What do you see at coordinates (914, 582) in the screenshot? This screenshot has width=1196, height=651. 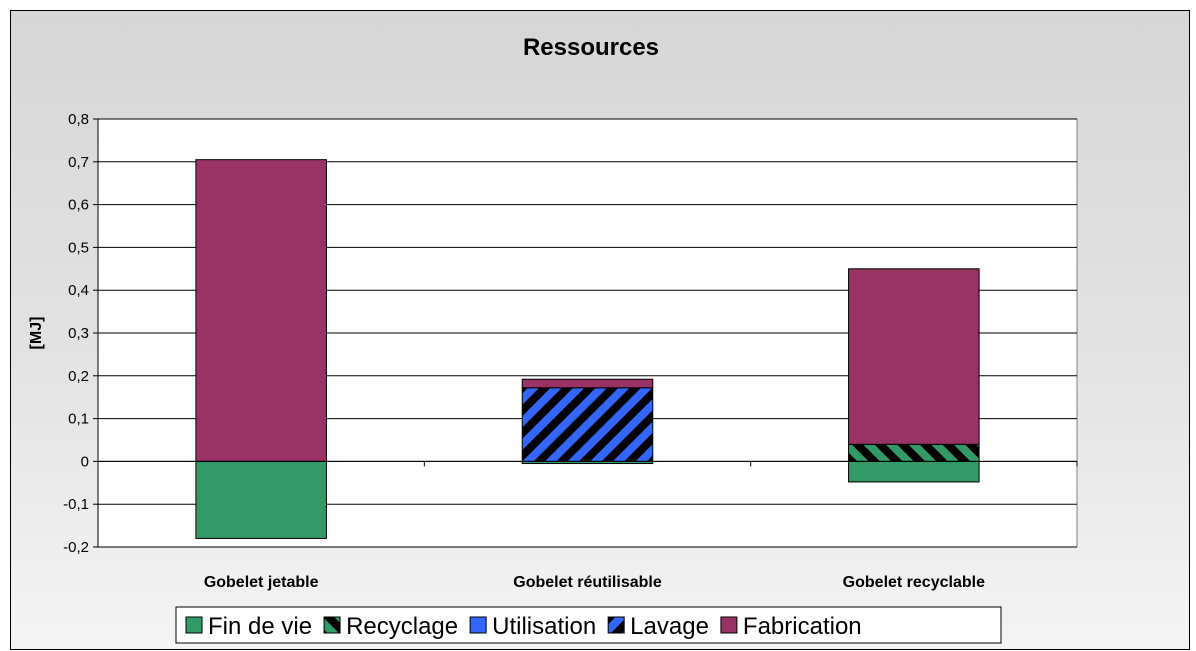 I see `x-category-label: Gobelet recyclable` at bounding box center [914, 582].